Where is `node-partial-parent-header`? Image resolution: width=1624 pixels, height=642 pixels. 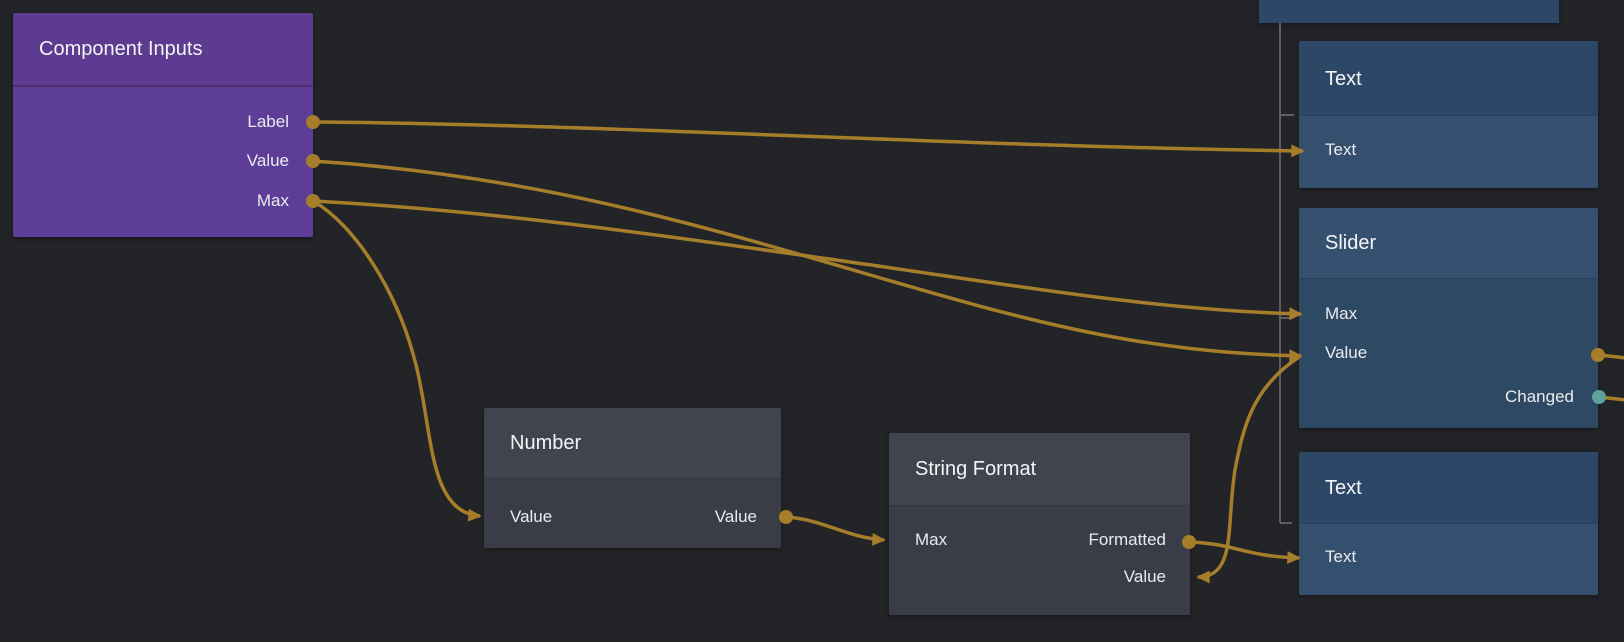 node-partial-parent-header is located at coordinates (1409, 11).